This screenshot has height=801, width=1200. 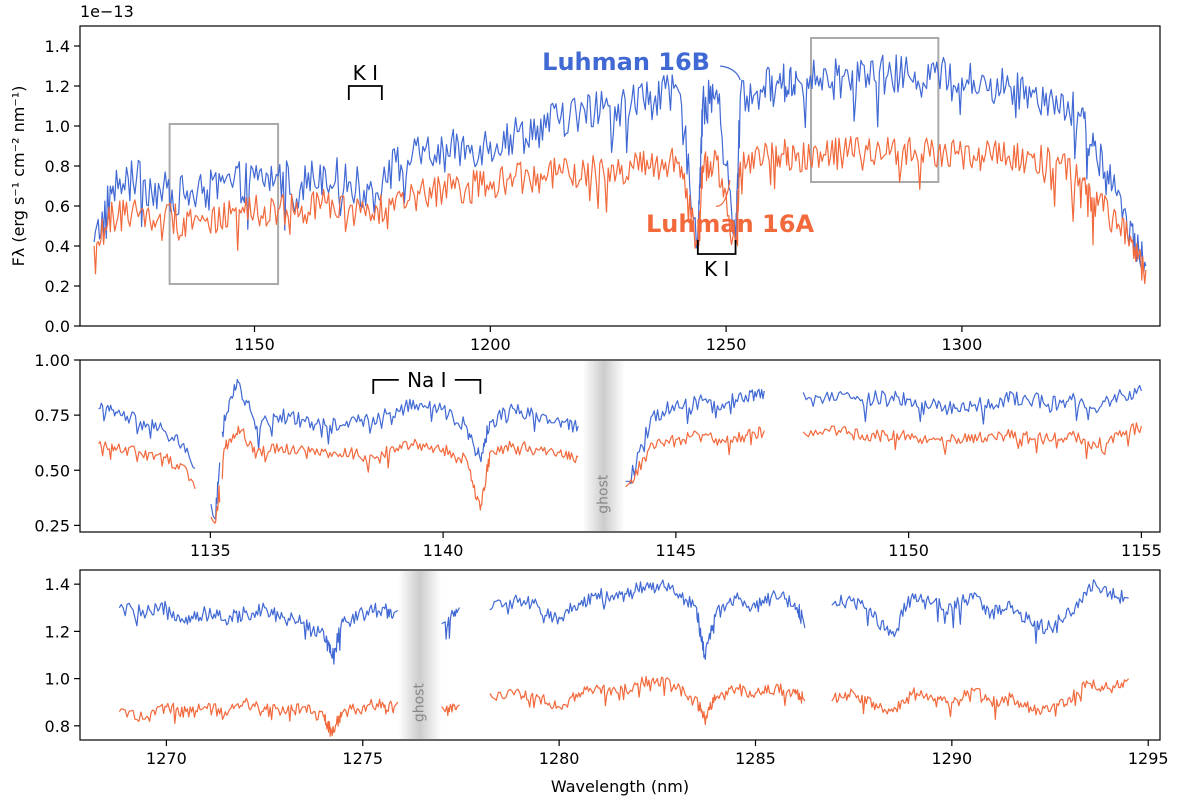 What do you see at coordinates (362, 758) in the screenshot?
I see `x-tick-label: 1275` at bounding box center [362, 758].